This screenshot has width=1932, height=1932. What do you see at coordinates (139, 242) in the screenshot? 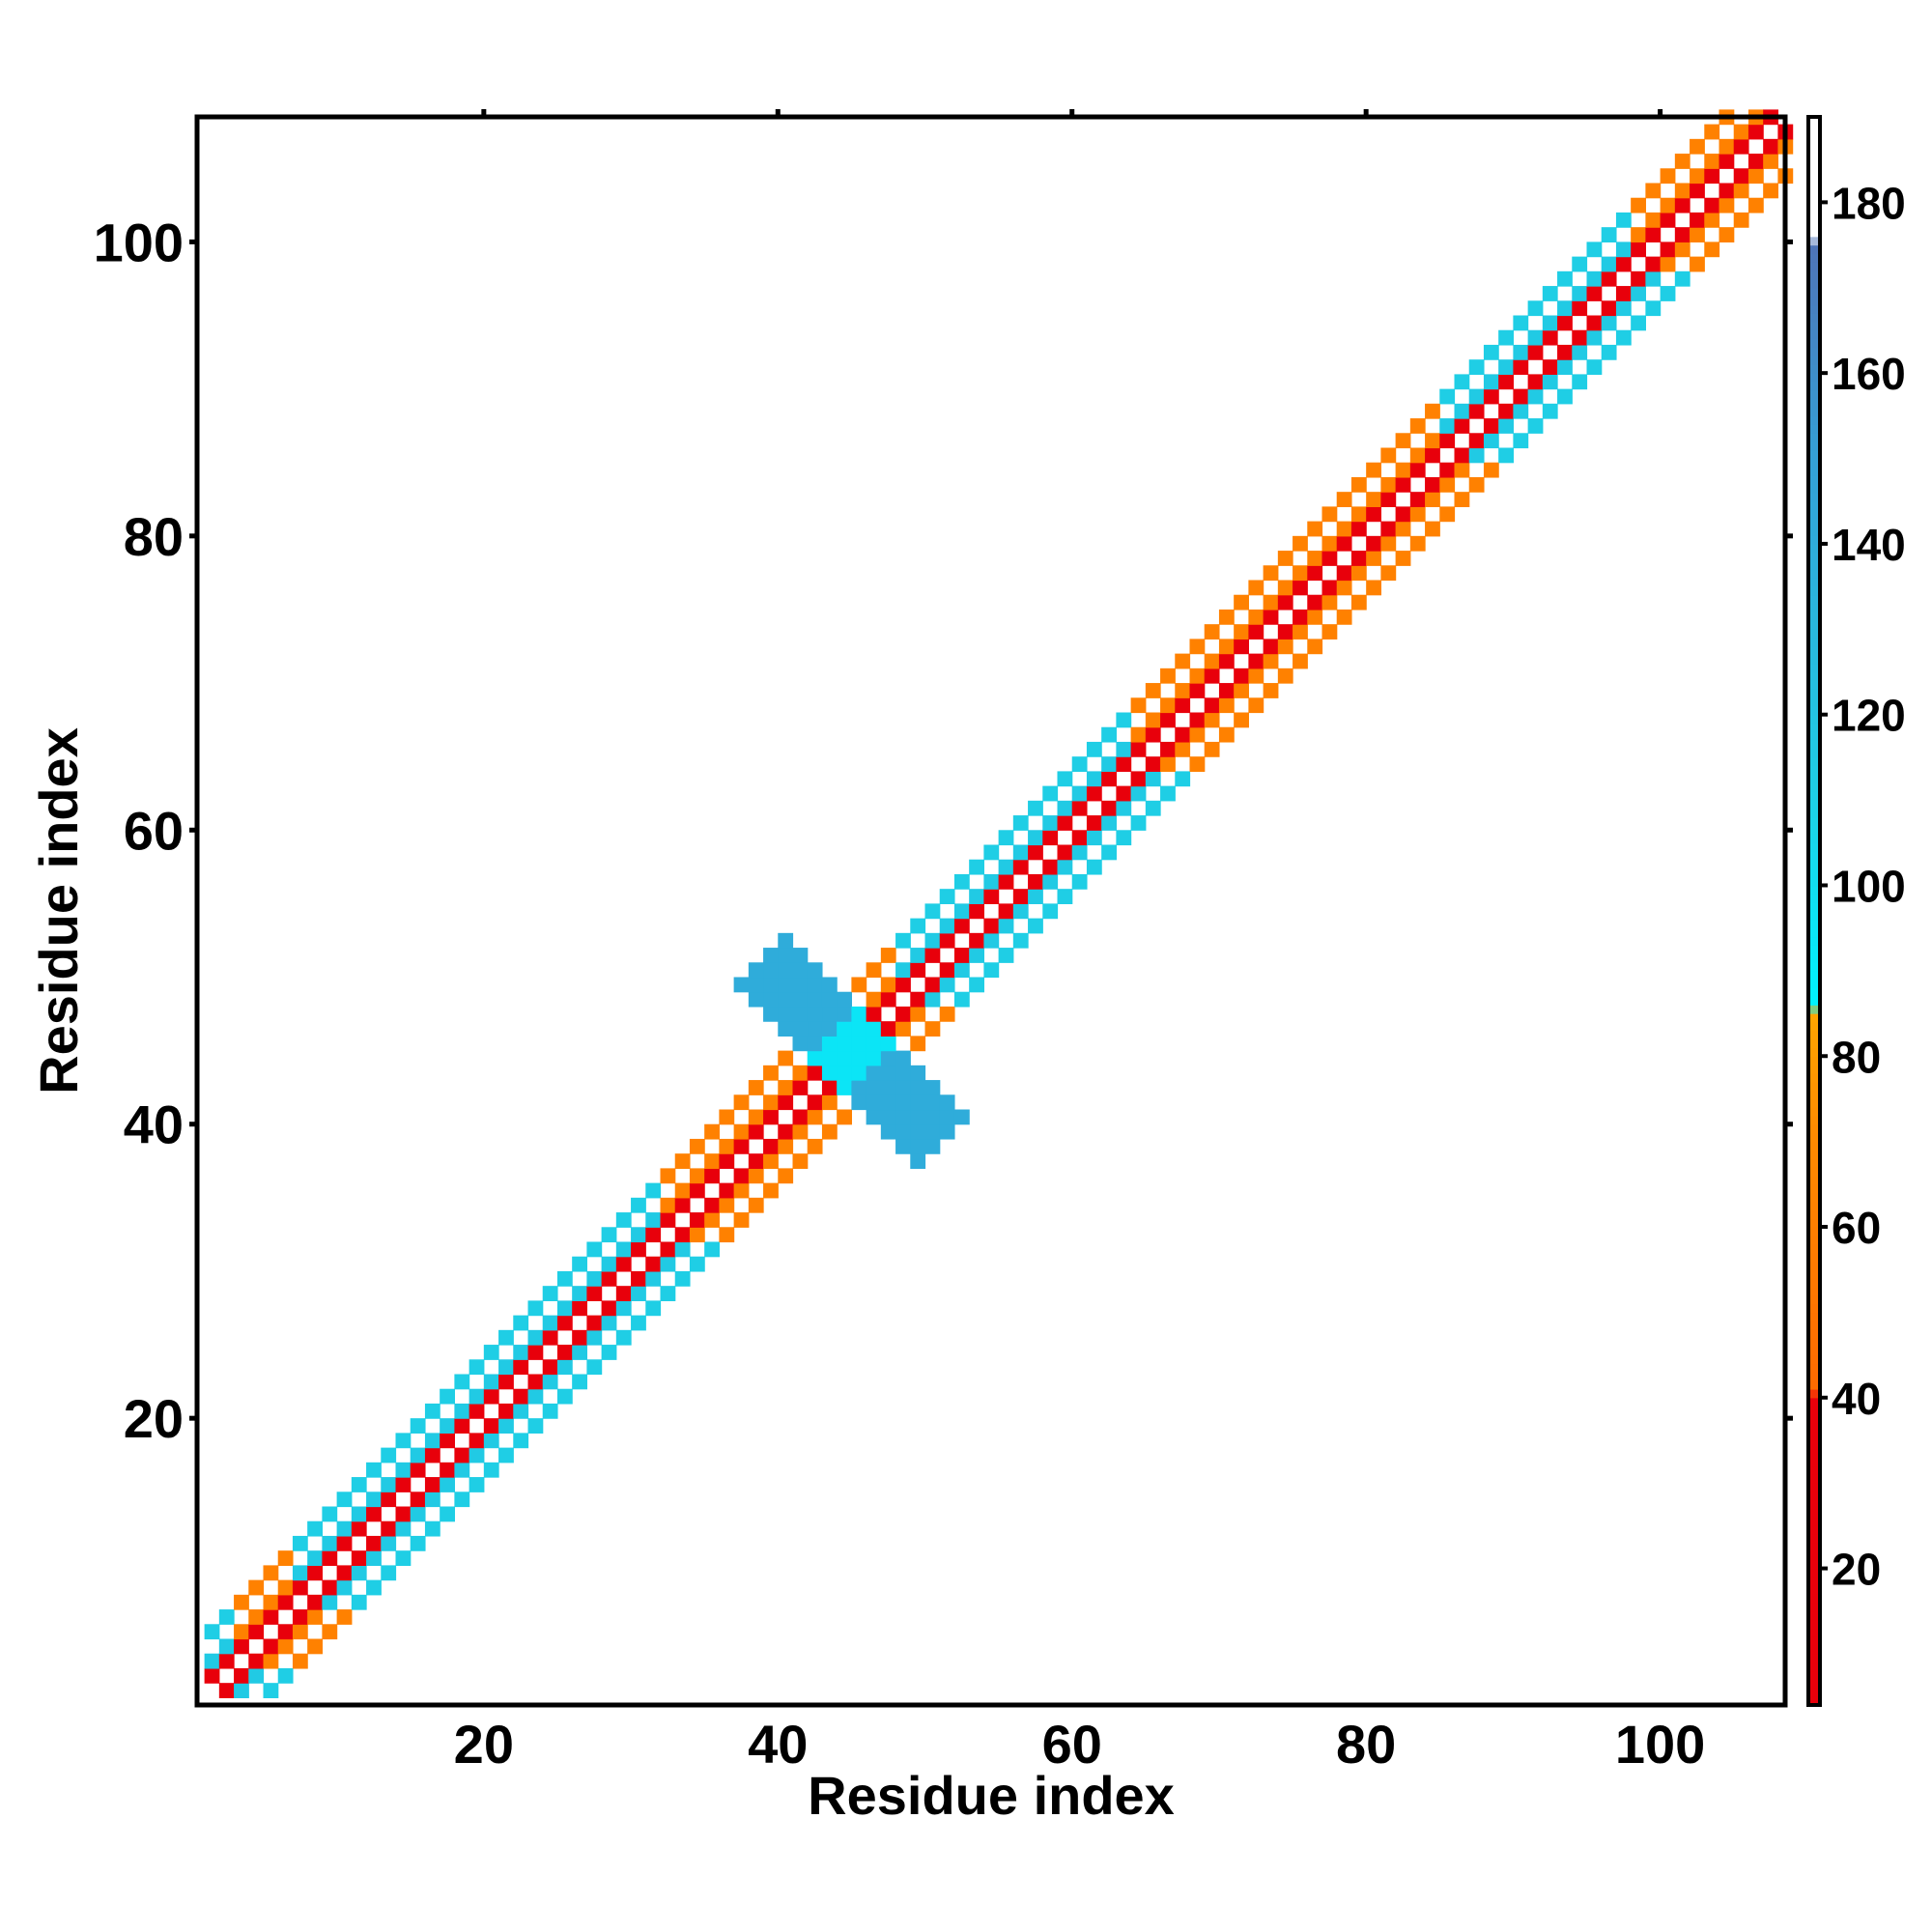
I see `y-tick-label: 100` at bounding box center [139, 242].